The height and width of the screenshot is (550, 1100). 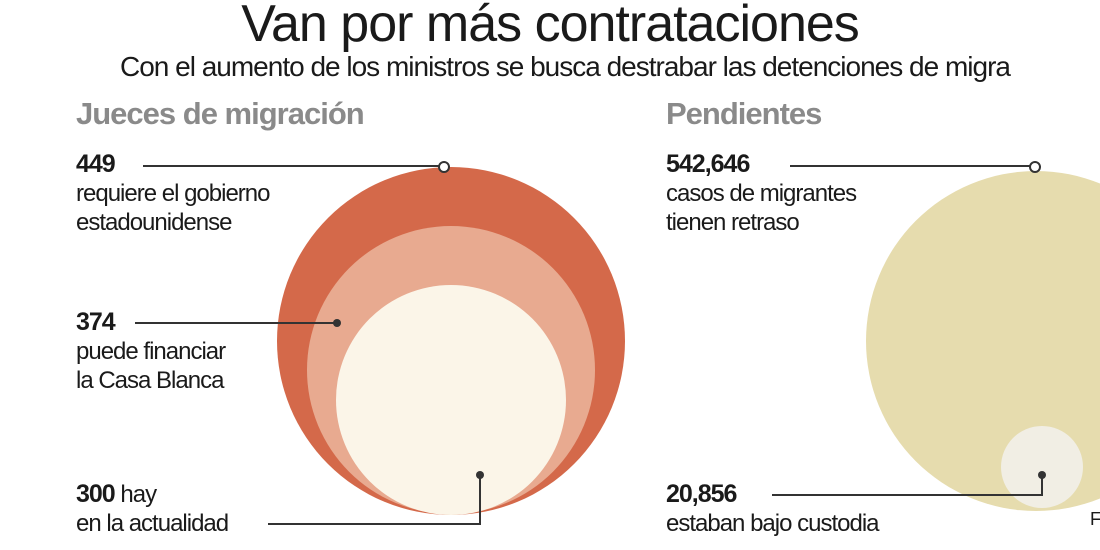 What do you see at coordinates (701, 494) in the screenshot?
I see `value-20856: 20,856` at bounding box center [701, 494].